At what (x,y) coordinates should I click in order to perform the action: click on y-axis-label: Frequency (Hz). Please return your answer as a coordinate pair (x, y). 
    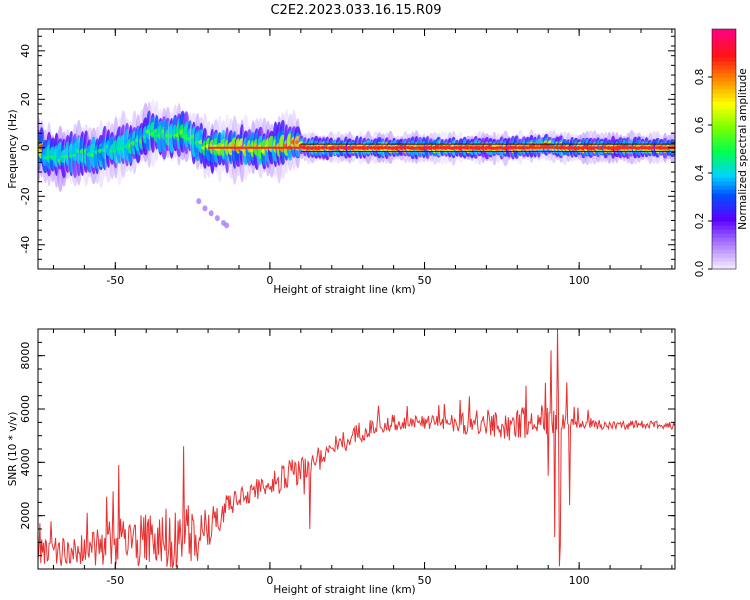
    Looking at the image, I should click on (13, 148).